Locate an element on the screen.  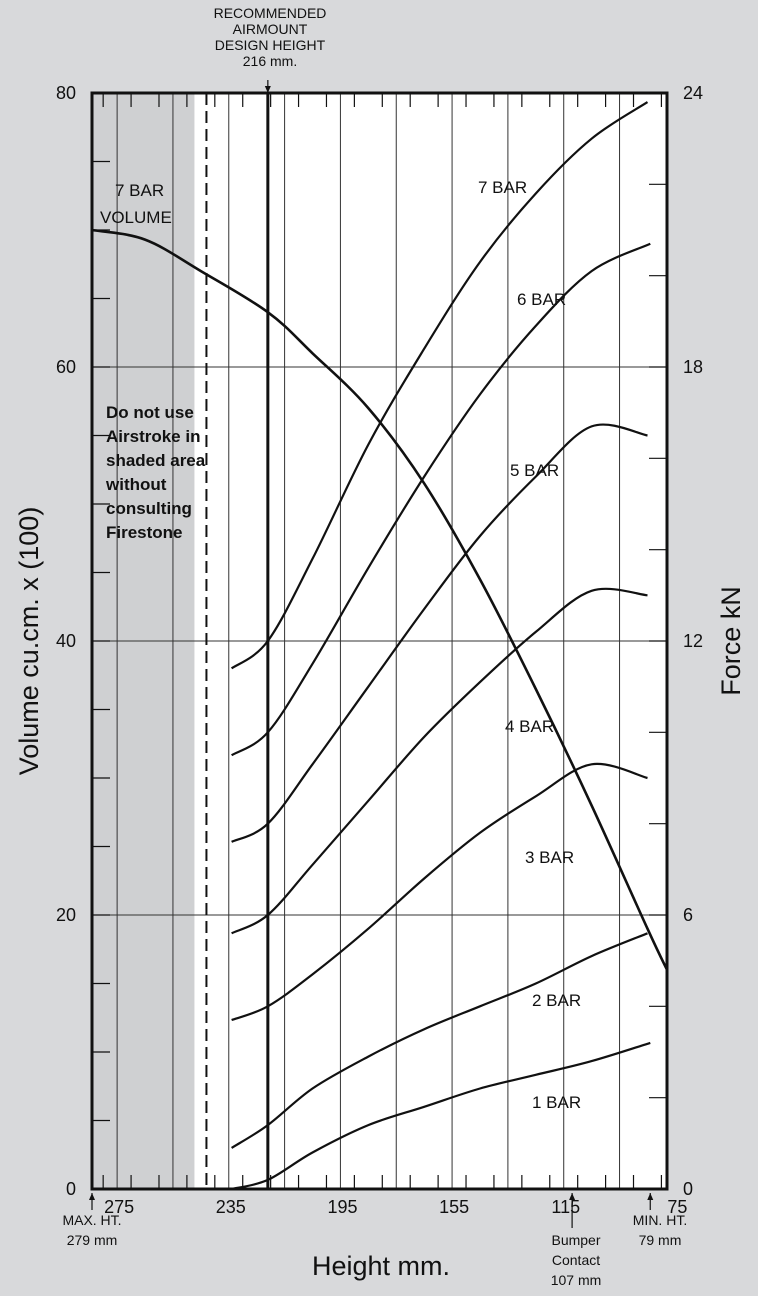
bumper-contact-note-line: 107 mm is located at coordinates (576, 1280).